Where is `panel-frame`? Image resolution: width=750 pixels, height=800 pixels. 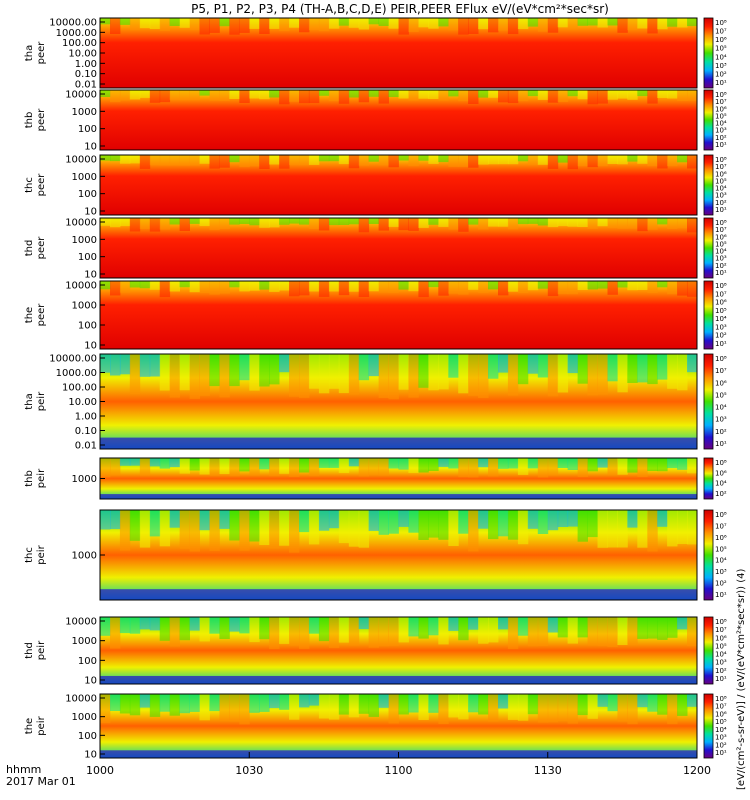
panel-frame is located at coordinates (398, 650).